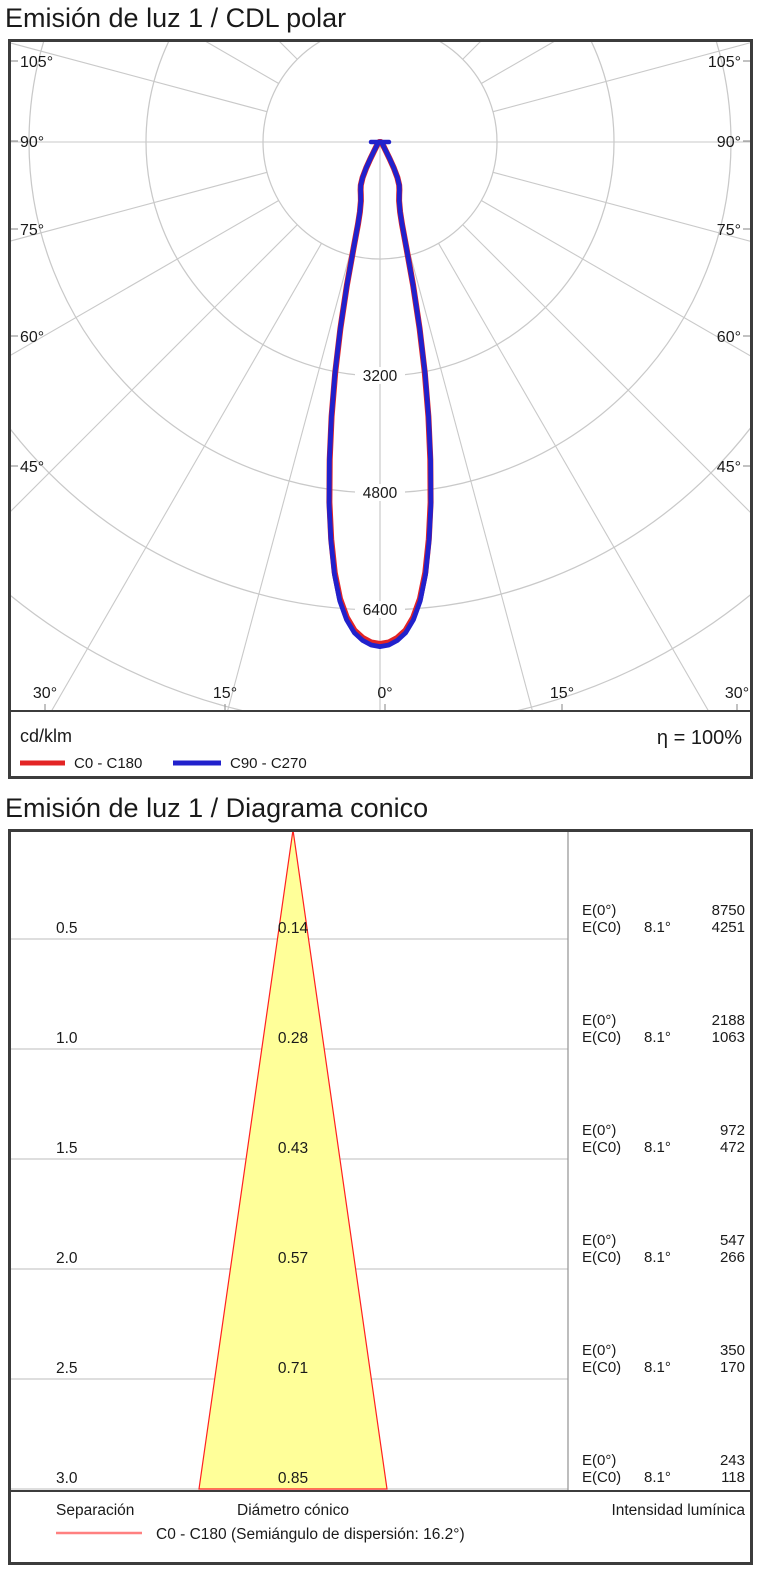 The width and height of the screenshot is (764, 1569). Describe the element at coordinates (732, 1147) in the screenshot. I see `ec0-value: 472` at that location.